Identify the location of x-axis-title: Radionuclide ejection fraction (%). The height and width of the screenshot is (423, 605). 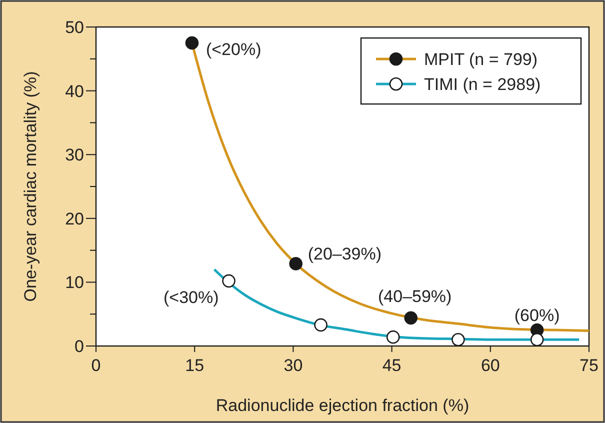
(343, 405).